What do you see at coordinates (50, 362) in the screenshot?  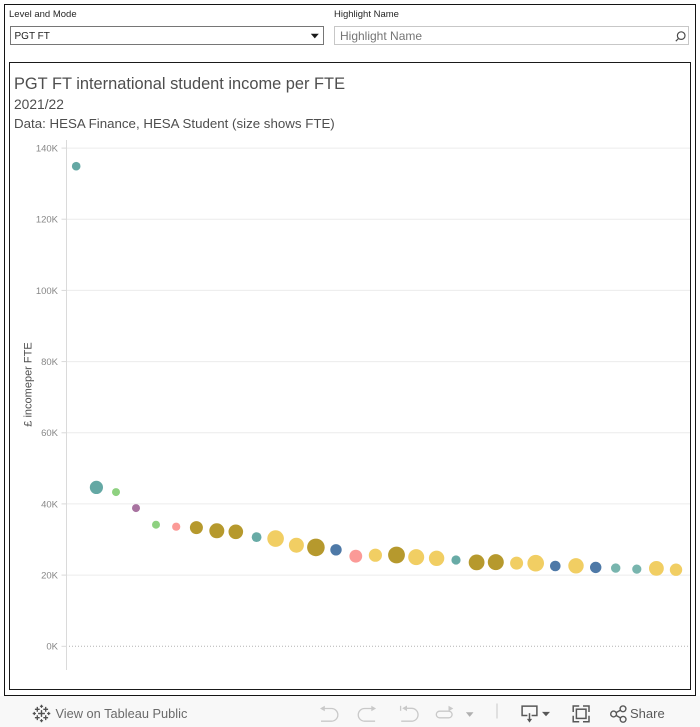 I see `svg-text: 80K` at bounding box center [50, 362].